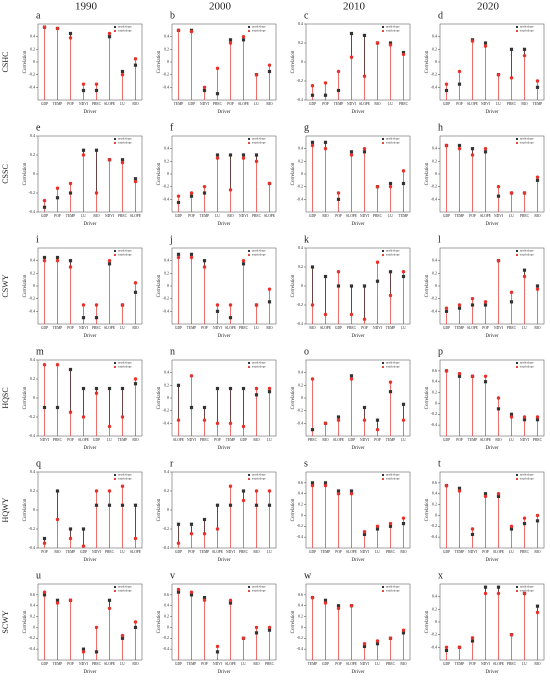 The width and height of the screenshot is (550, 686). What do you see at coordinates (25, 621) in the screenshot?
I see `y-axis-label: Correlation` at bounding box center [25, 621].